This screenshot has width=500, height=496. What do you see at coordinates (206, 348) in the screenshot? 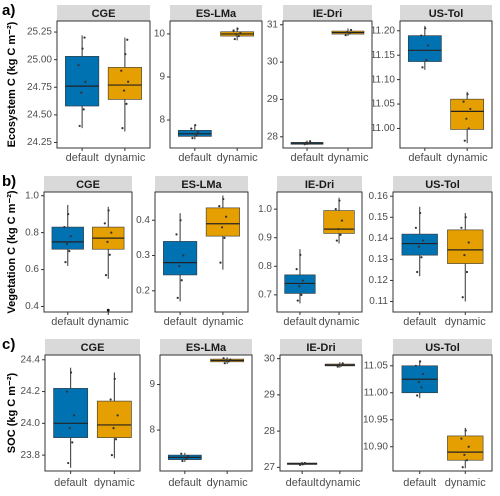
I see `panel-title: ES-LMa` at bounding box center [206, 348].